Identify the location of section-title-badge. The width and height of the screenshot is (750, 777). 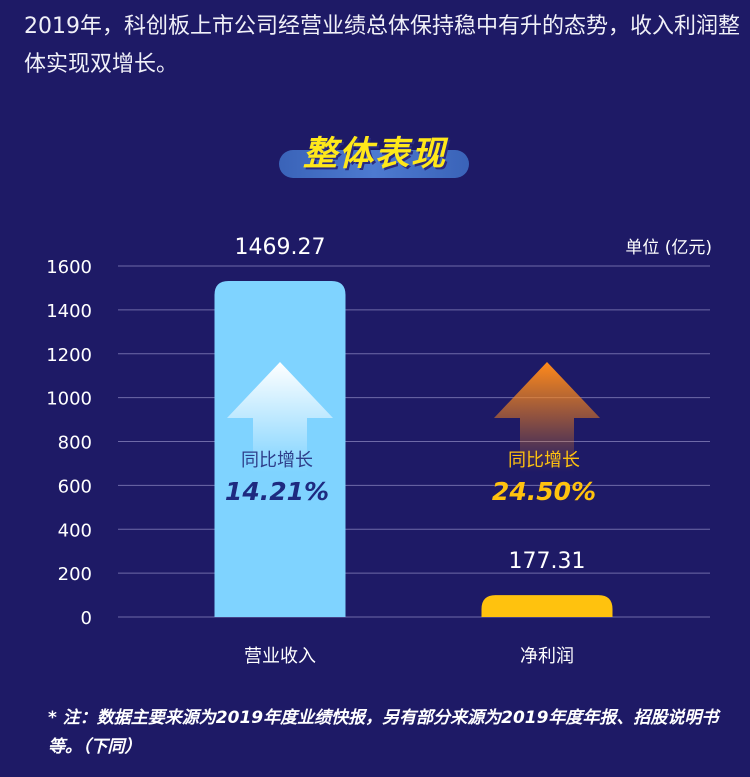
(374, 164).